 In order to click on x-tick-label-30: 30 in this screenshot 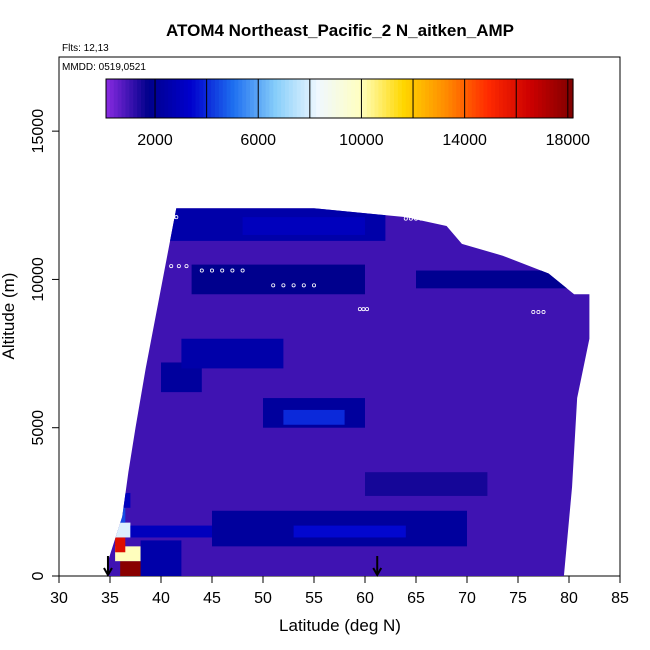, I will do `click(59, 598)`.